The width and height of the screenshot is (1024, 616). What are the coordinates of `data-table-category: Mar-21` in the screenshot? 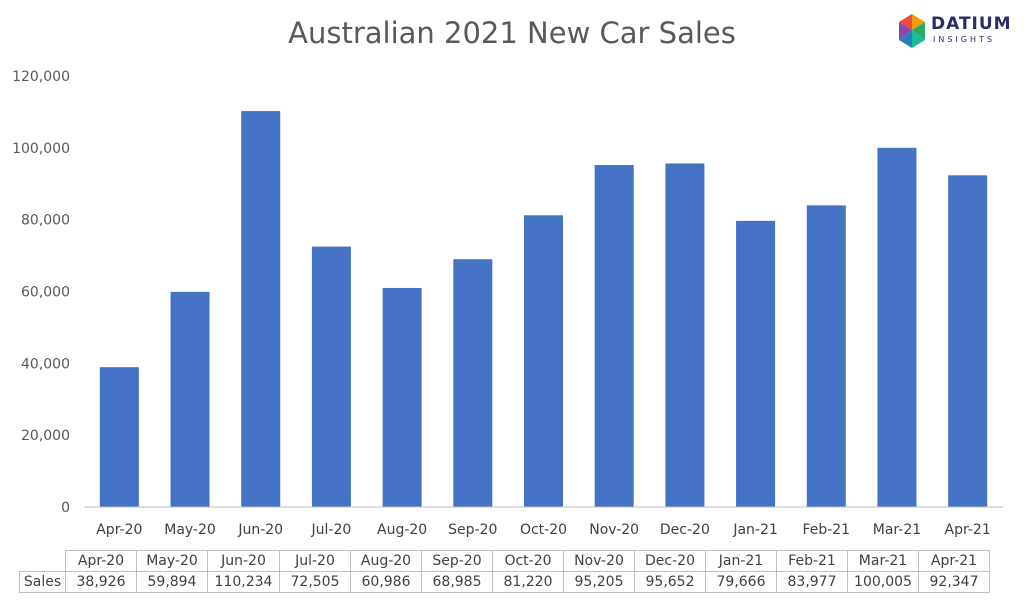 It's located at (883, 561).